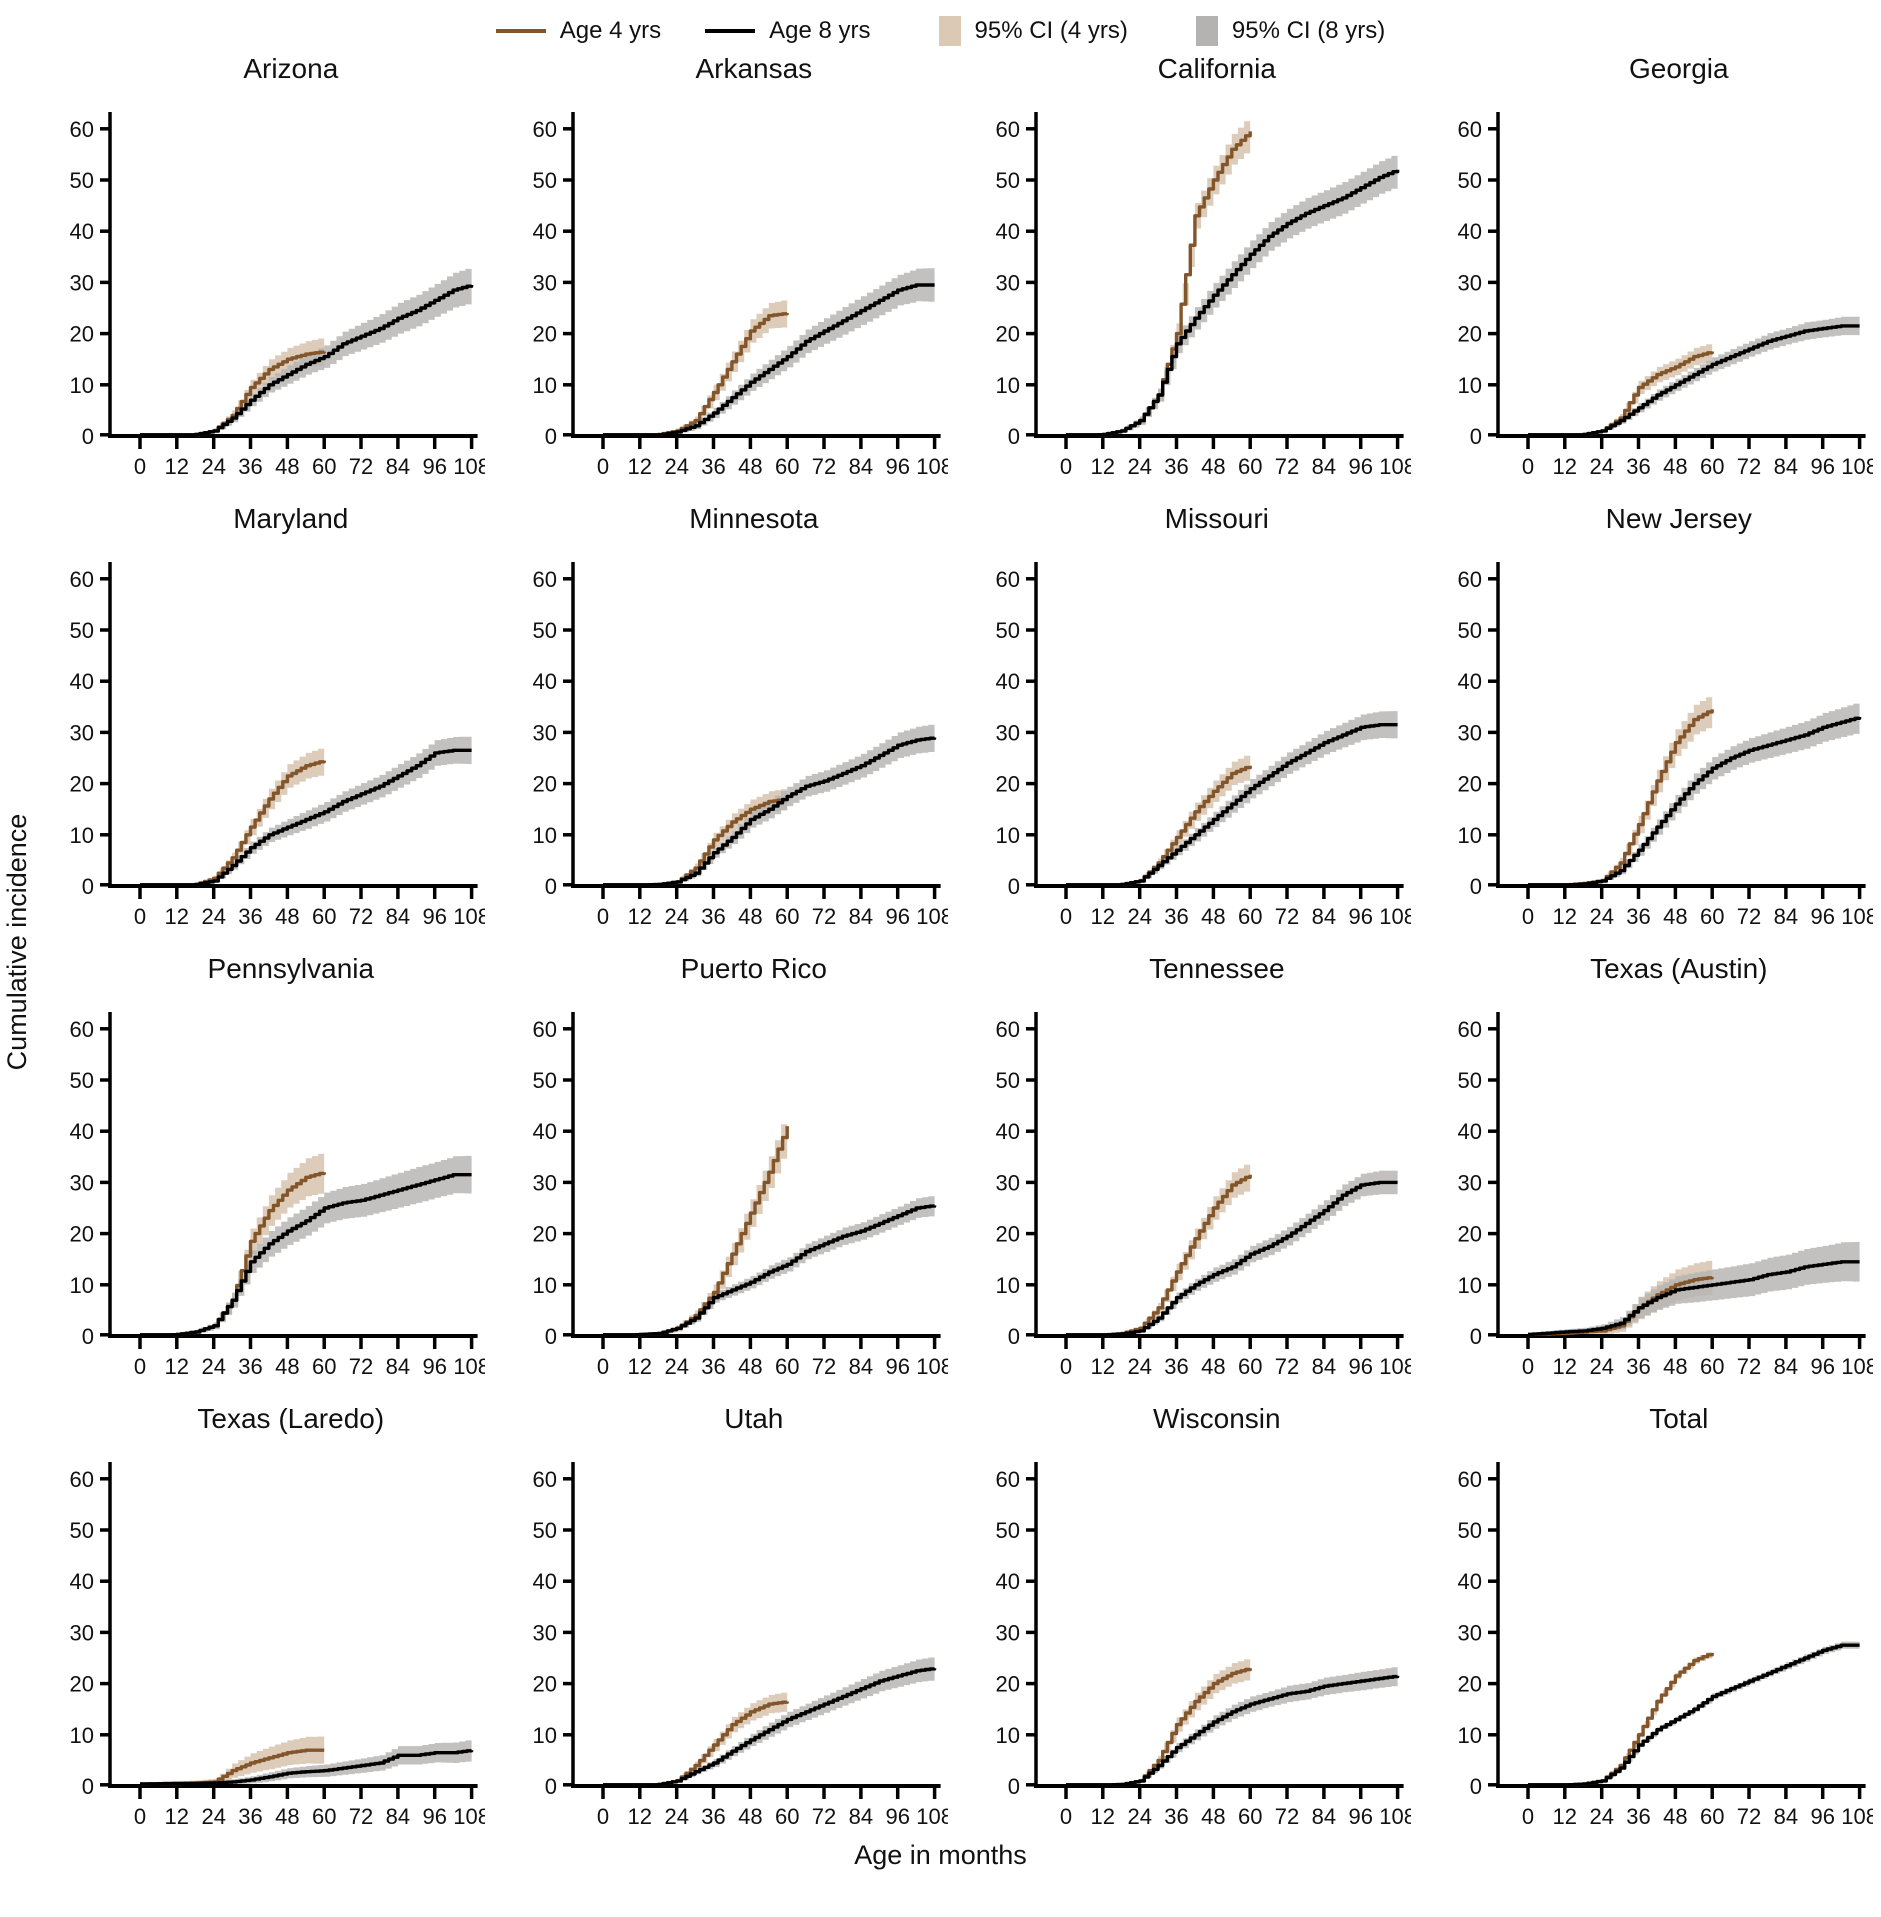 The image size is (1881, 1917). Describe the element at coordinates (949, 31) in the screenshot. I see `ci4-swatch-icon` at that location.